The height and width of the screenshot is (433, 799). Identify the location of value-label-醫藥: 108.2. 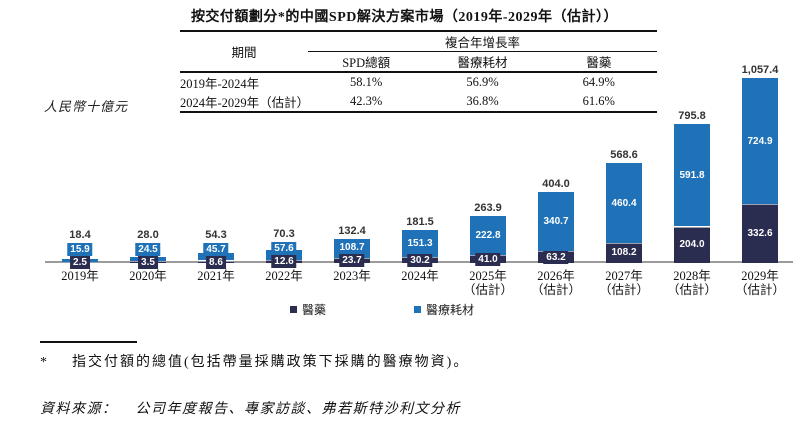
(624, 253).